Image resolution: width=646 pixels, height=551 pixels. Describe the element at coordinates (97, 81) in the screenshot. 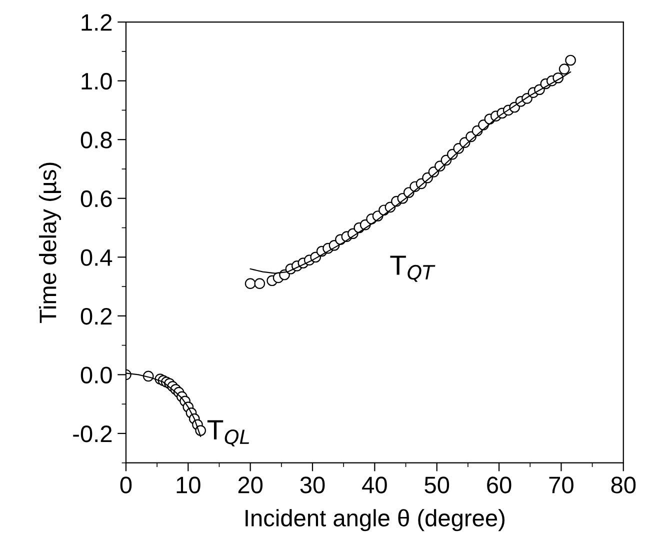

I see `y-tick-label: 1.0` at that location.